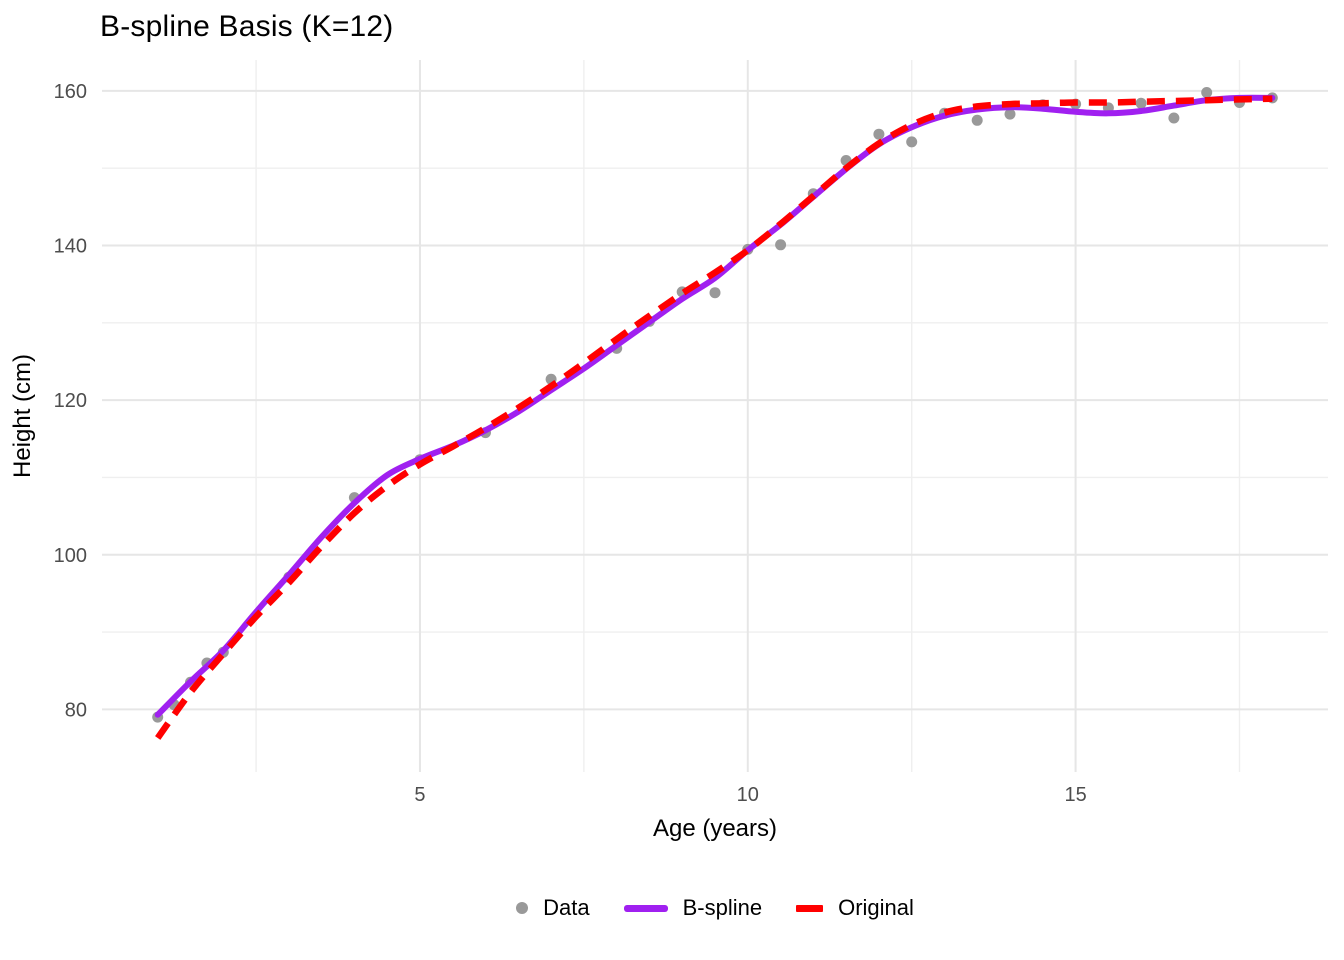 The width and height of the screenshot is (1344, 960). What do you see at coordinates (645, 908) in the screenshot?
I see `bspline-line-swatch-icon` at bounding box center [645, 908].